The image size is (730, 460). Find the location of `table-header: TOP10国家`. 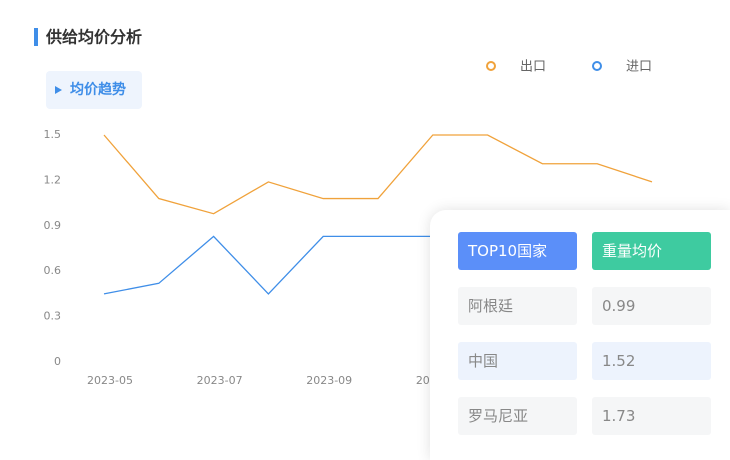

table-header: TOP10国家 is located at coordinates (517, 251).